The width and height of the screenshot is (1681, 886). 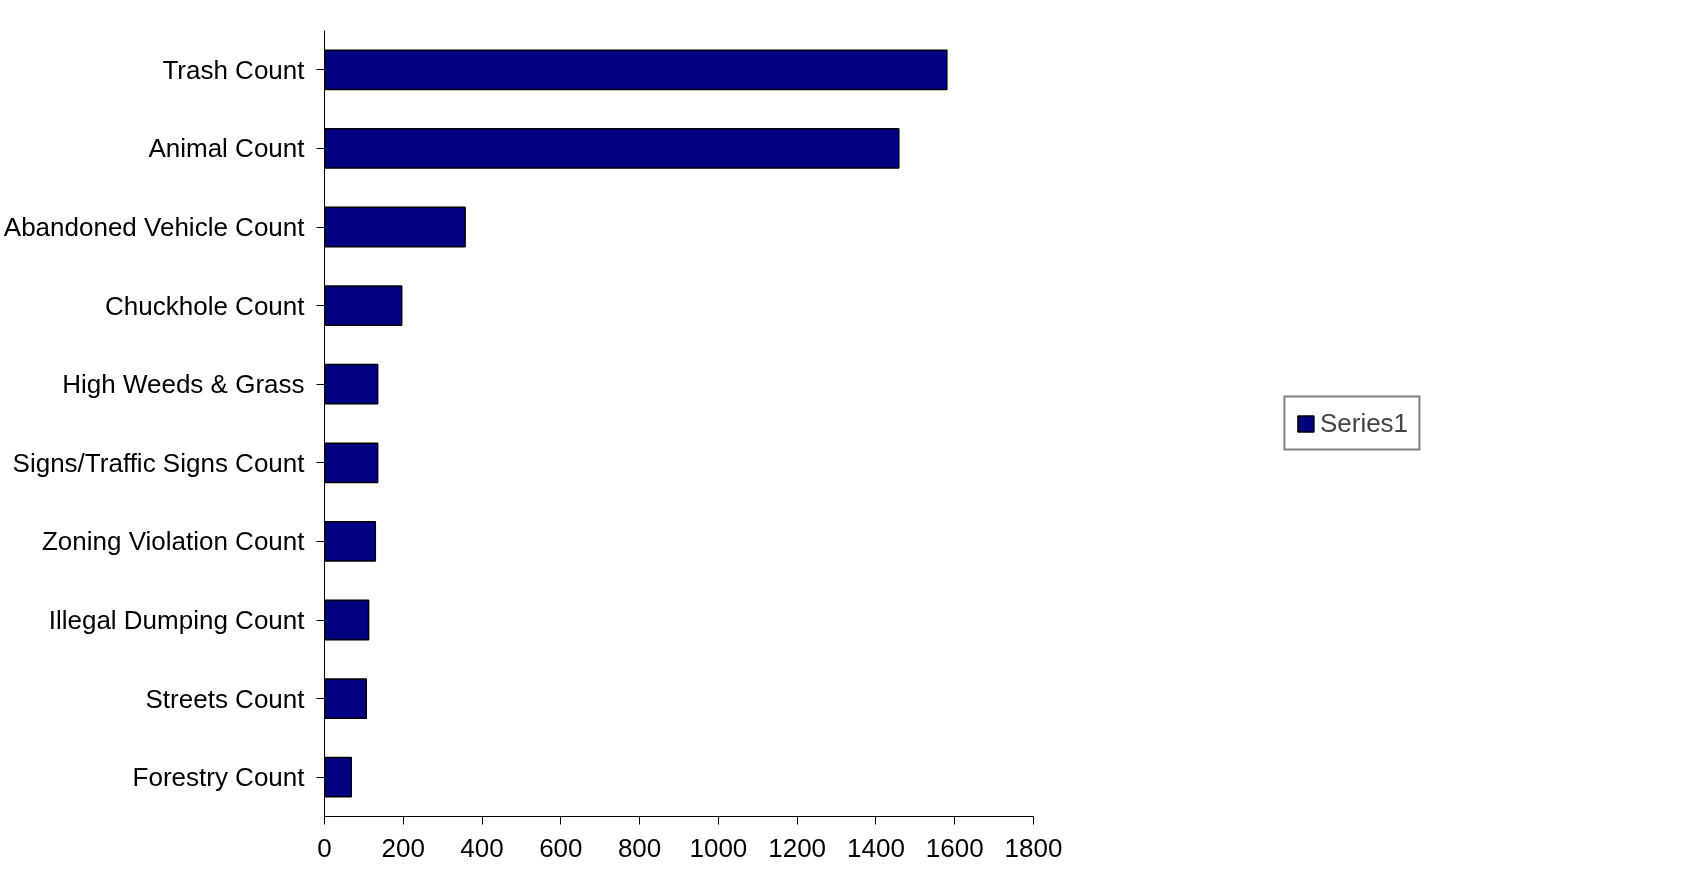 What do you see at coordinates (1364, 423) in the screenshot?
I see `legend-label: Series1` at bounding box center [1364, 423].